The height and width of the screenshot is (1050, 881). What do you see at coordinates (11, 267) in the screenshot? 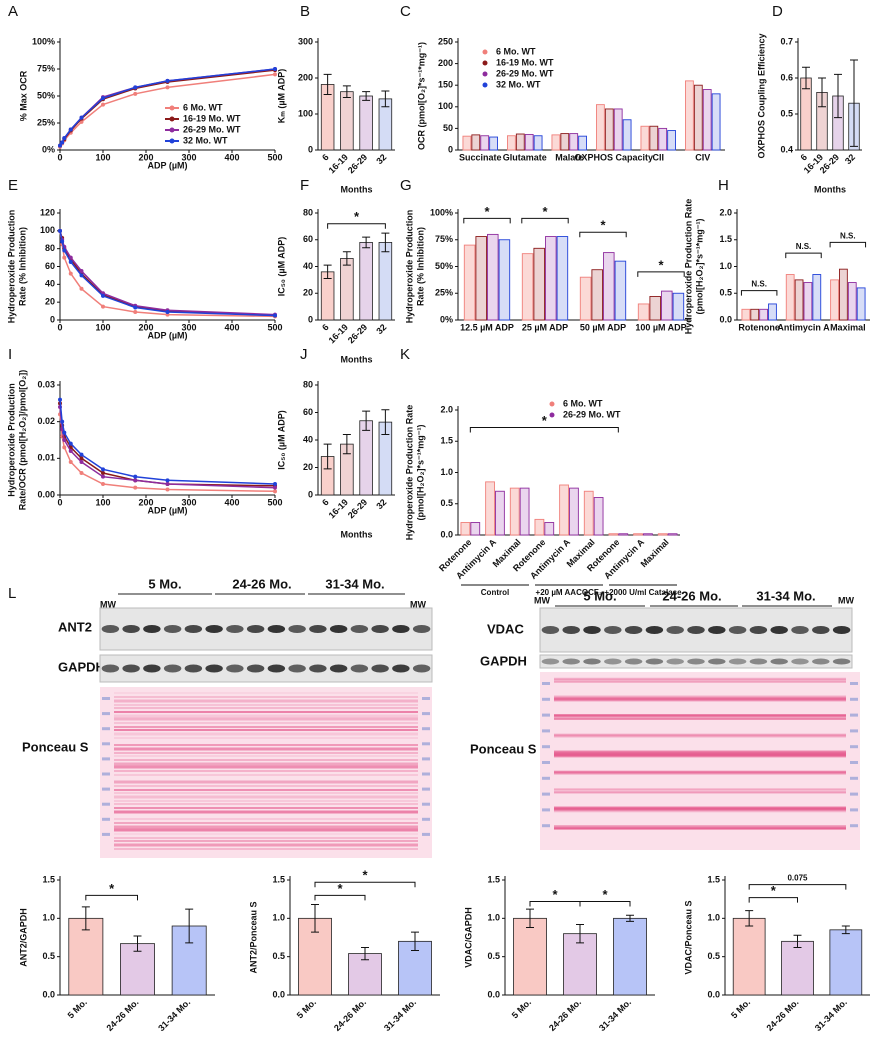
I see `y-axis-label: Hydroperoxide Production` at bounding box center [11, 267].